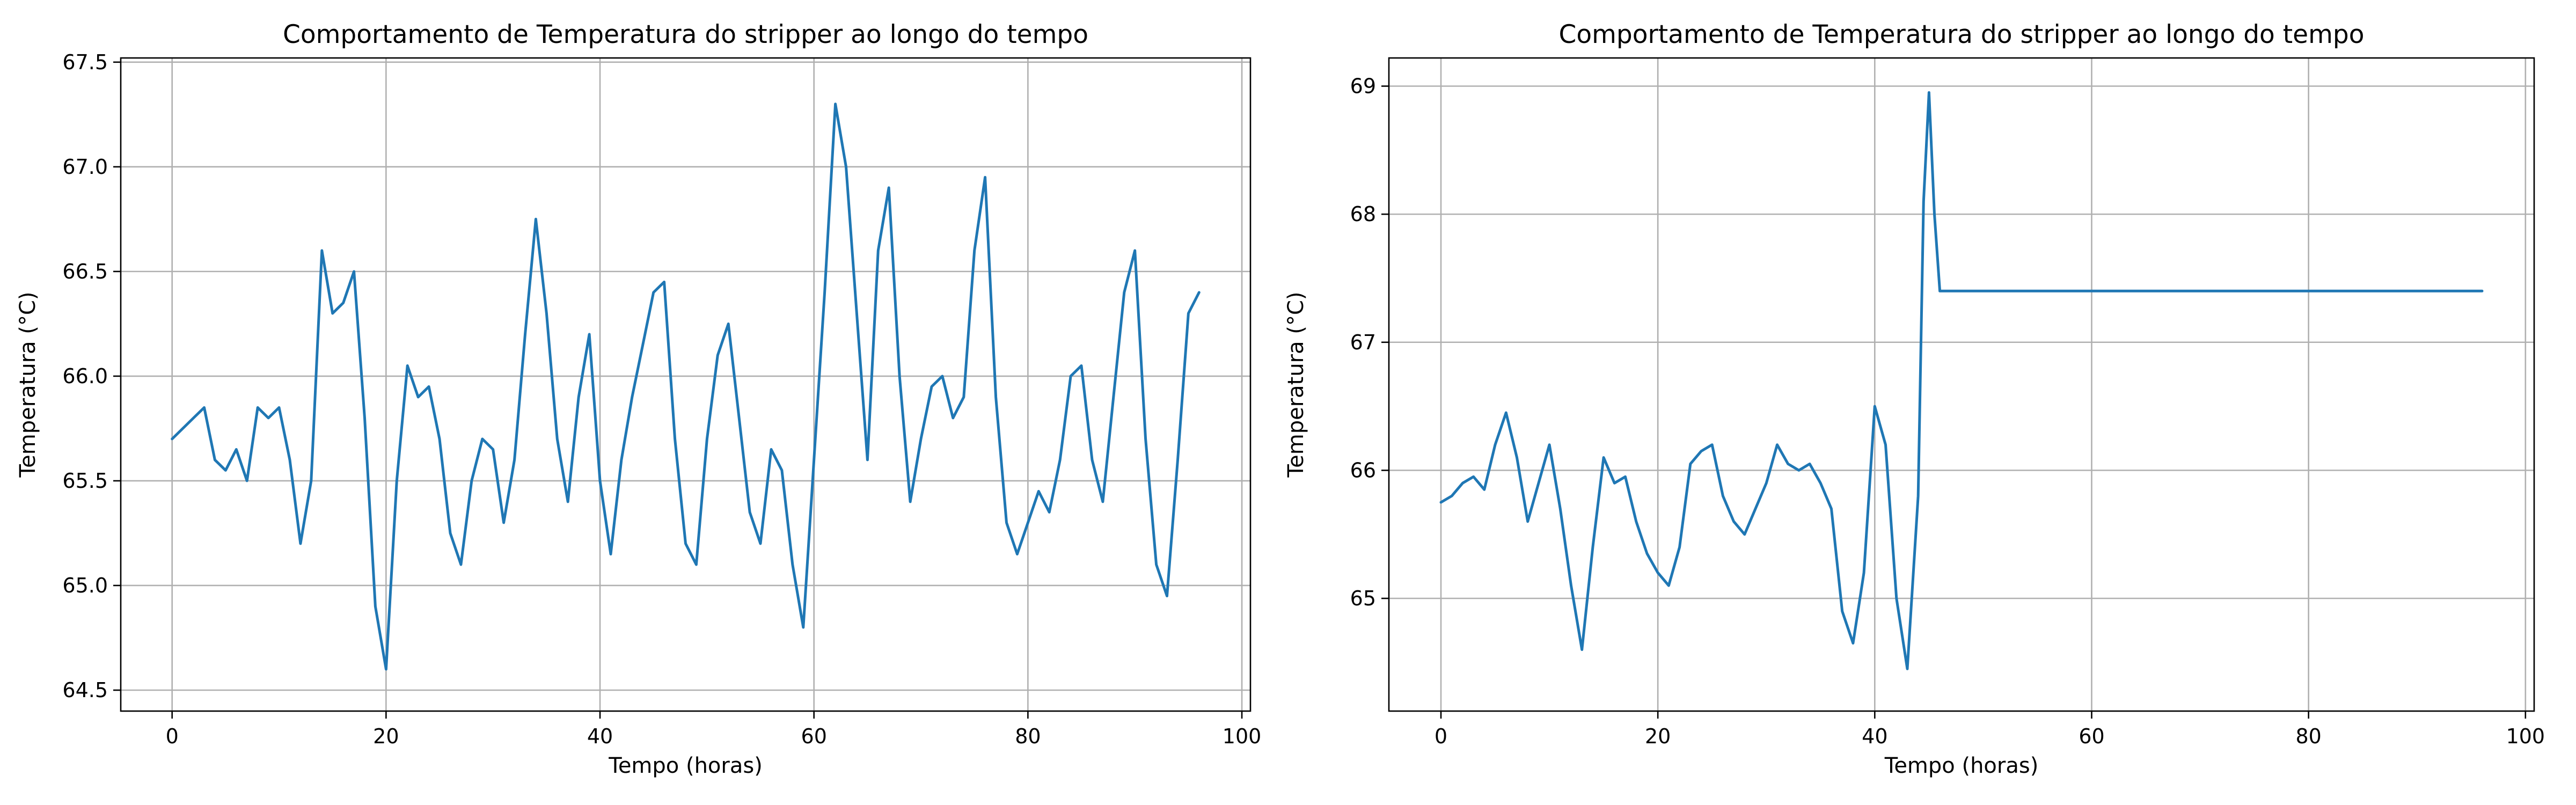 This screenshot has width=2576, height=805. Describe the element at coordinates (1363, 598) in the screenshot. I see `y-tick-label: 65` at that location.